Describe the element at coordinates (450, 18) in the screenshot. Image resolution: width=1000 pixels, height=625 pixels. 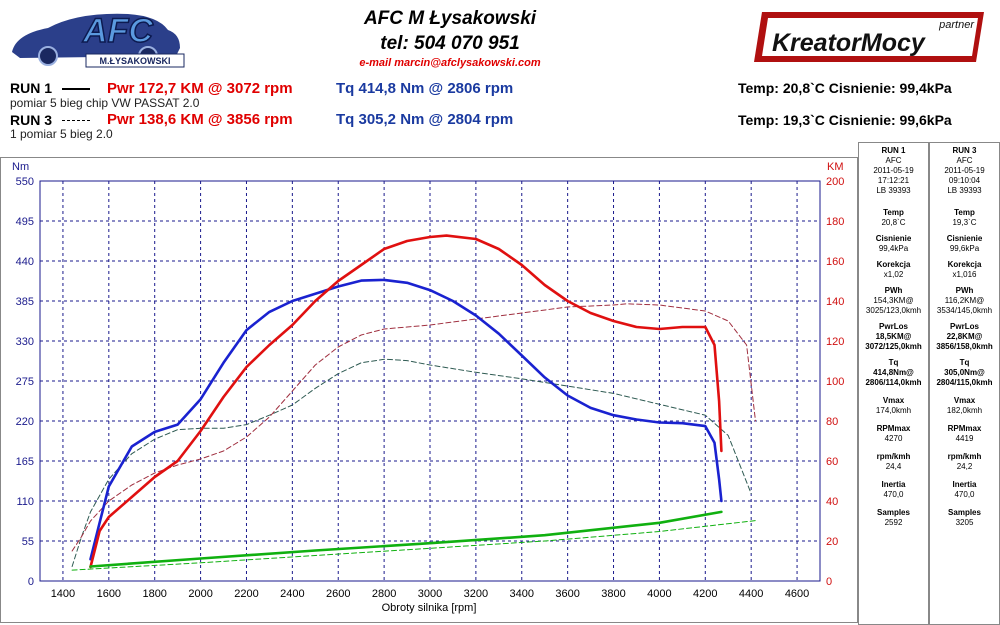
I see `company-name: AFC M Łysakowski` at that location.